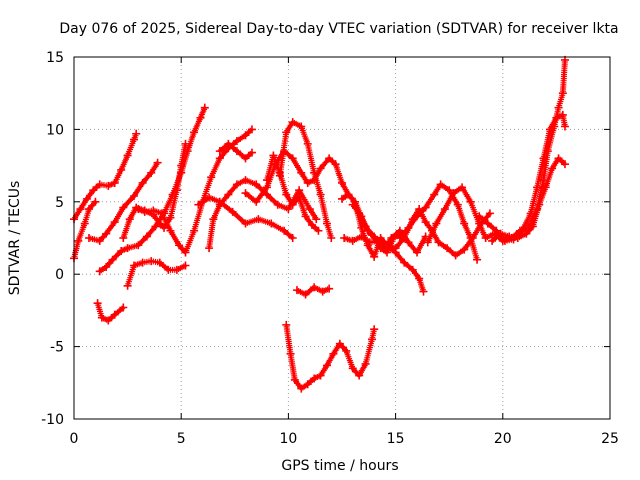 Image resolution: width=640 pixels, height=480 pixels. Describe the element at coordinates (15, 238) in the screenshot. I see `y-axis-label: SDTVAR / TECUs` at that location.